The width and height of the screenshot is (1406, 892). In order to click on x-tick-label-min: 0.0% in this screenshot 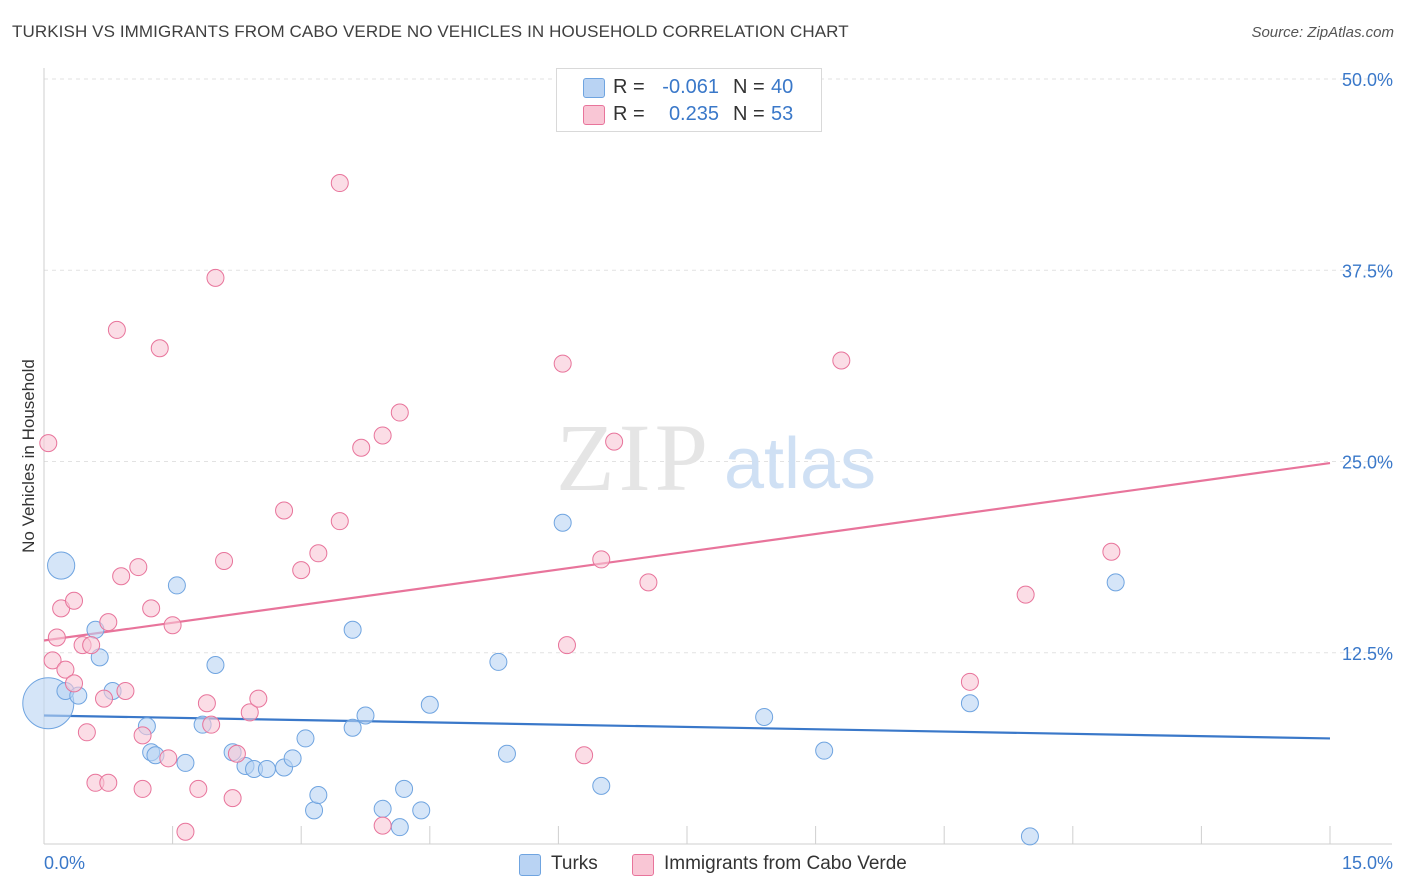, I will do `click(64, 863)`.